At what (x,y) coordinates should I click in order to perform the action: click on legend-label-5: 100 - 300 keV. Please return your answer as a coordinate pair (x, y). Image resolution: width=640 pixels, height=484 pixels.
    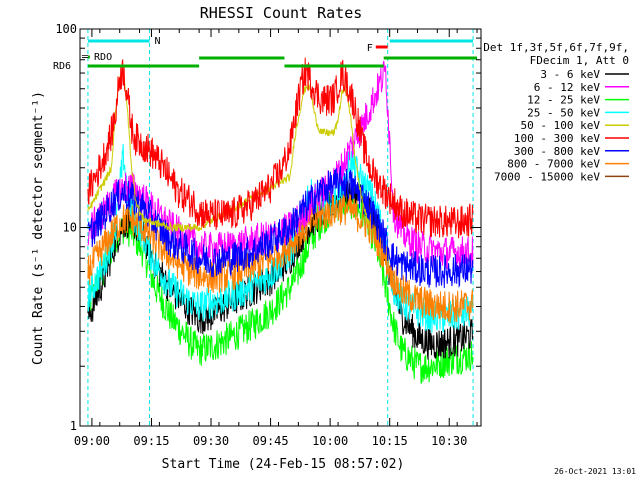
    Looking at the image, I should click on (557, 138).